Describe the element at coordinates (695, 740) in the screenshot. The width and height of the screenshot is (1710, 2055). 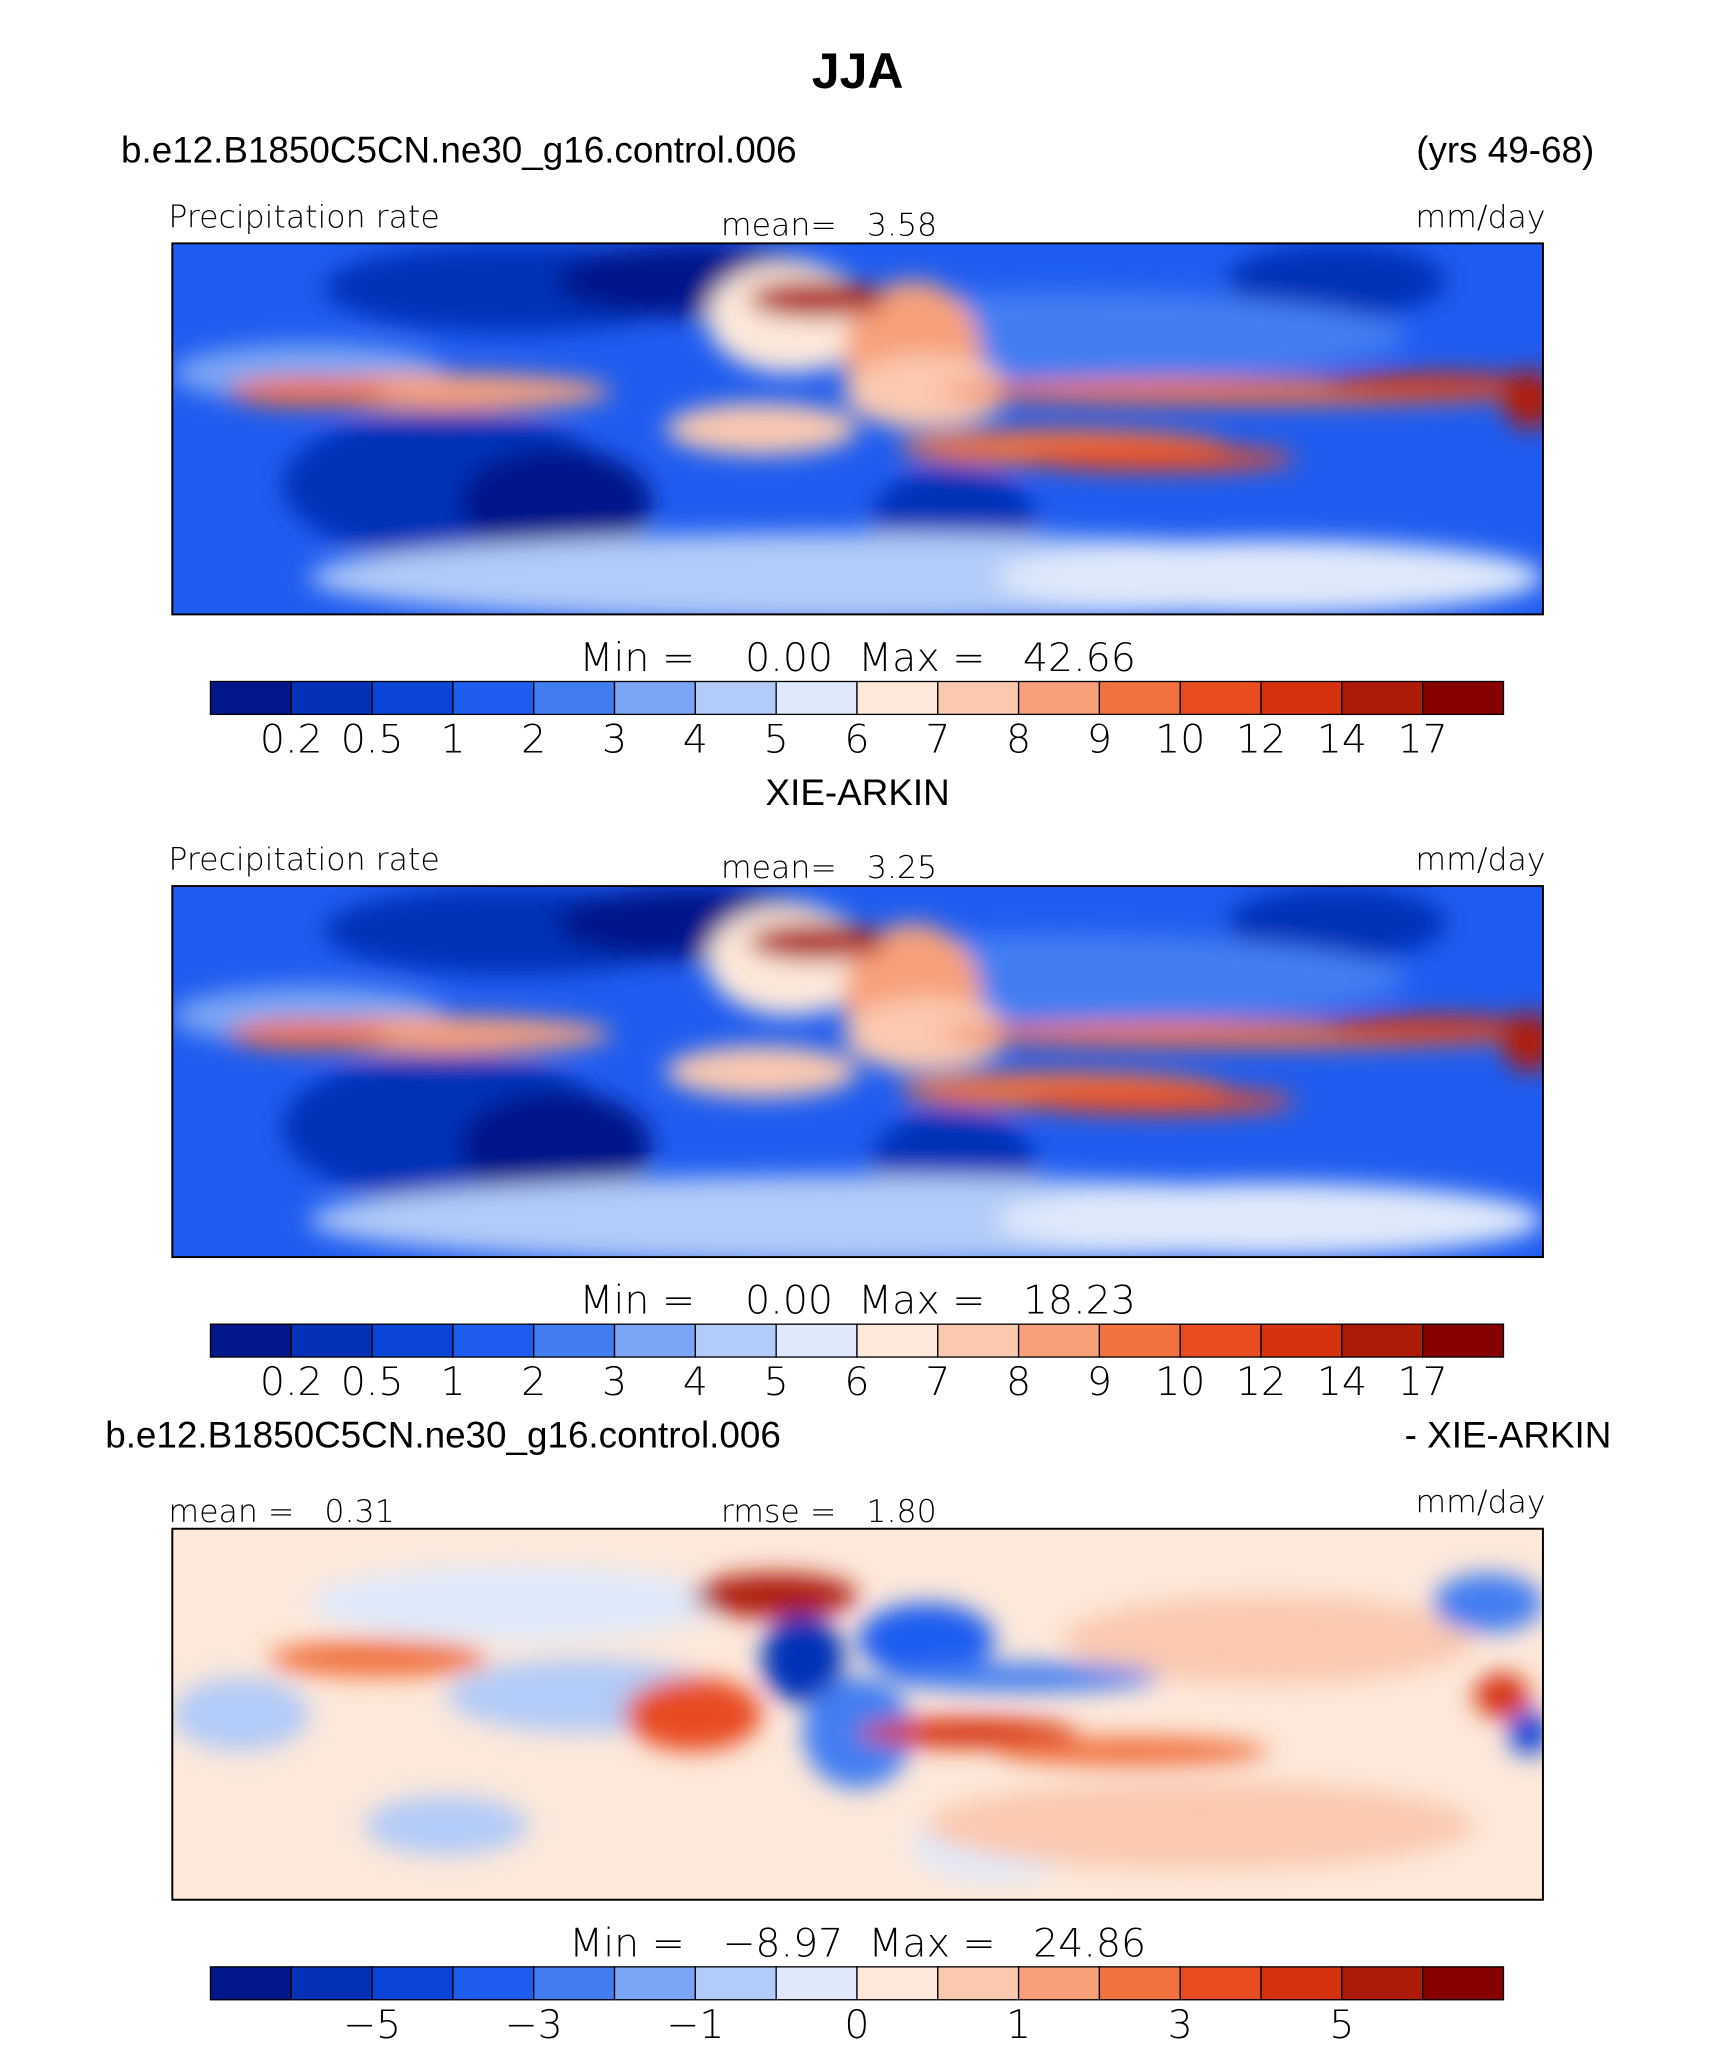
I see `colorbar-label: 4` at that location.